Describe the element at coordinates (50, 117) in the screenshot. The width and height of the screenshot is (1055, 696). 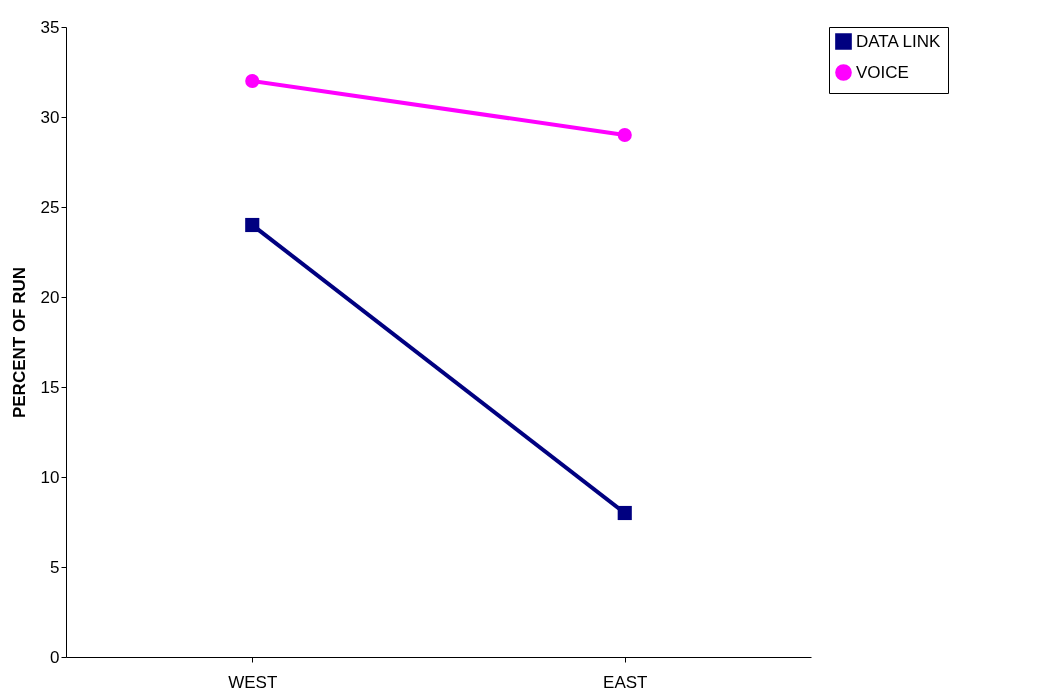
I see `y-tick-label: 30` at that location.